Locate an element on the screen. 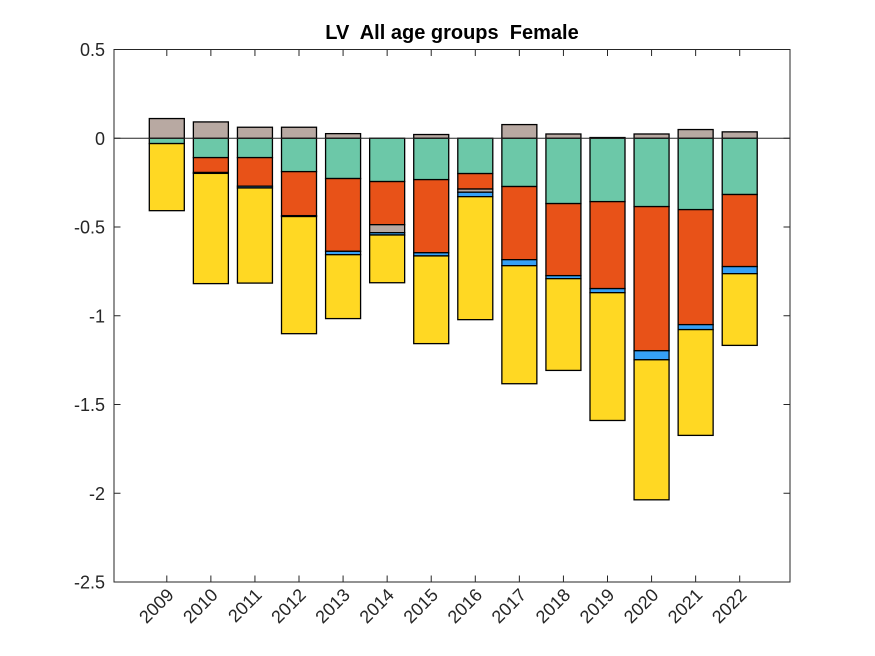 The height and width of the screenshot is (656, 875). bar-segment-yellow-2010 is located at coordinates (211, 228).